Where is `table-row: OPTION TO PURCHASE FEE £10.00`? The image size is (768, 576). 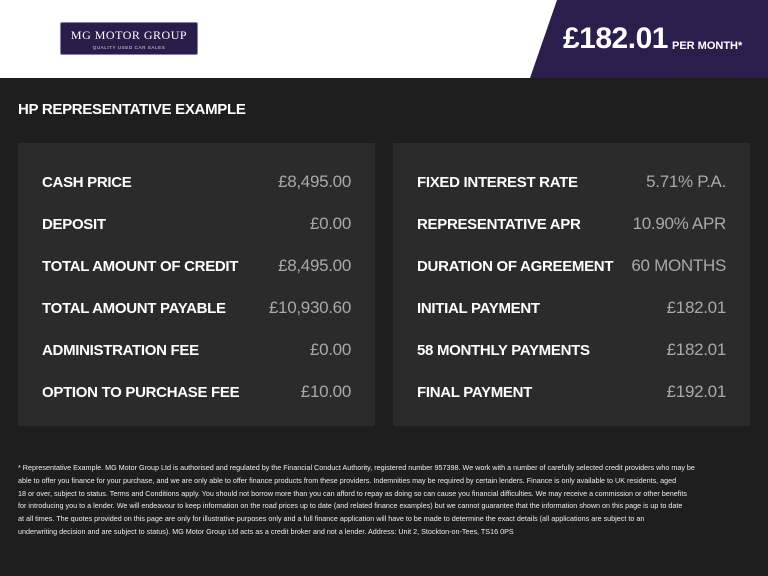 table-row: OPTION TO PURCHASE FEE £10.00 is located at coordinates (197, 393).